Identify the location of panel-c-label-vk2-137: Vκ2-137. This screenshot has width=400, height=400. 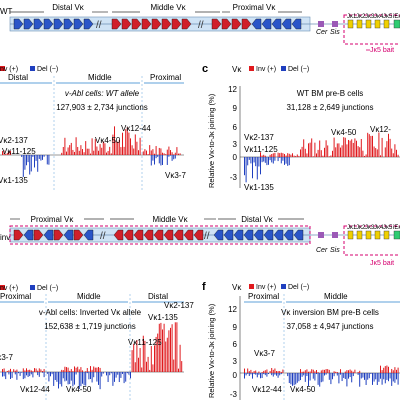
(259, 137).